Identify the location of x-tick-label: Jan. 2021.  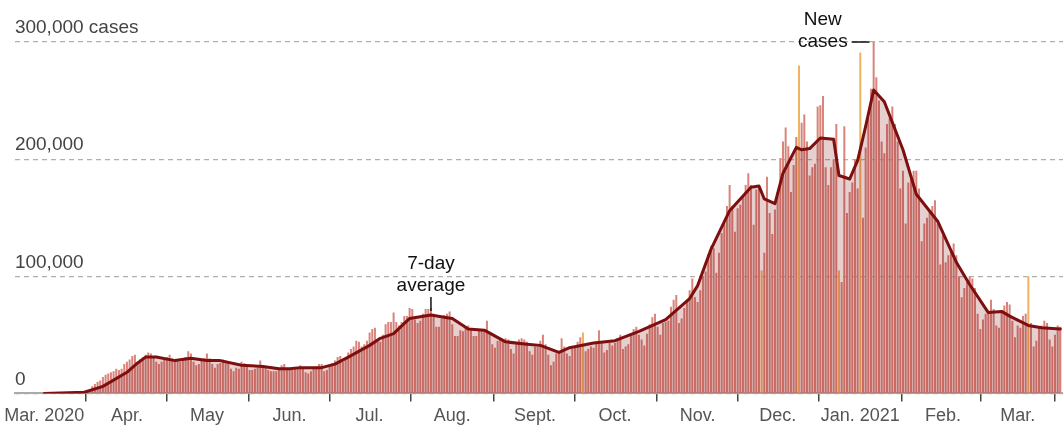
(860, 415).